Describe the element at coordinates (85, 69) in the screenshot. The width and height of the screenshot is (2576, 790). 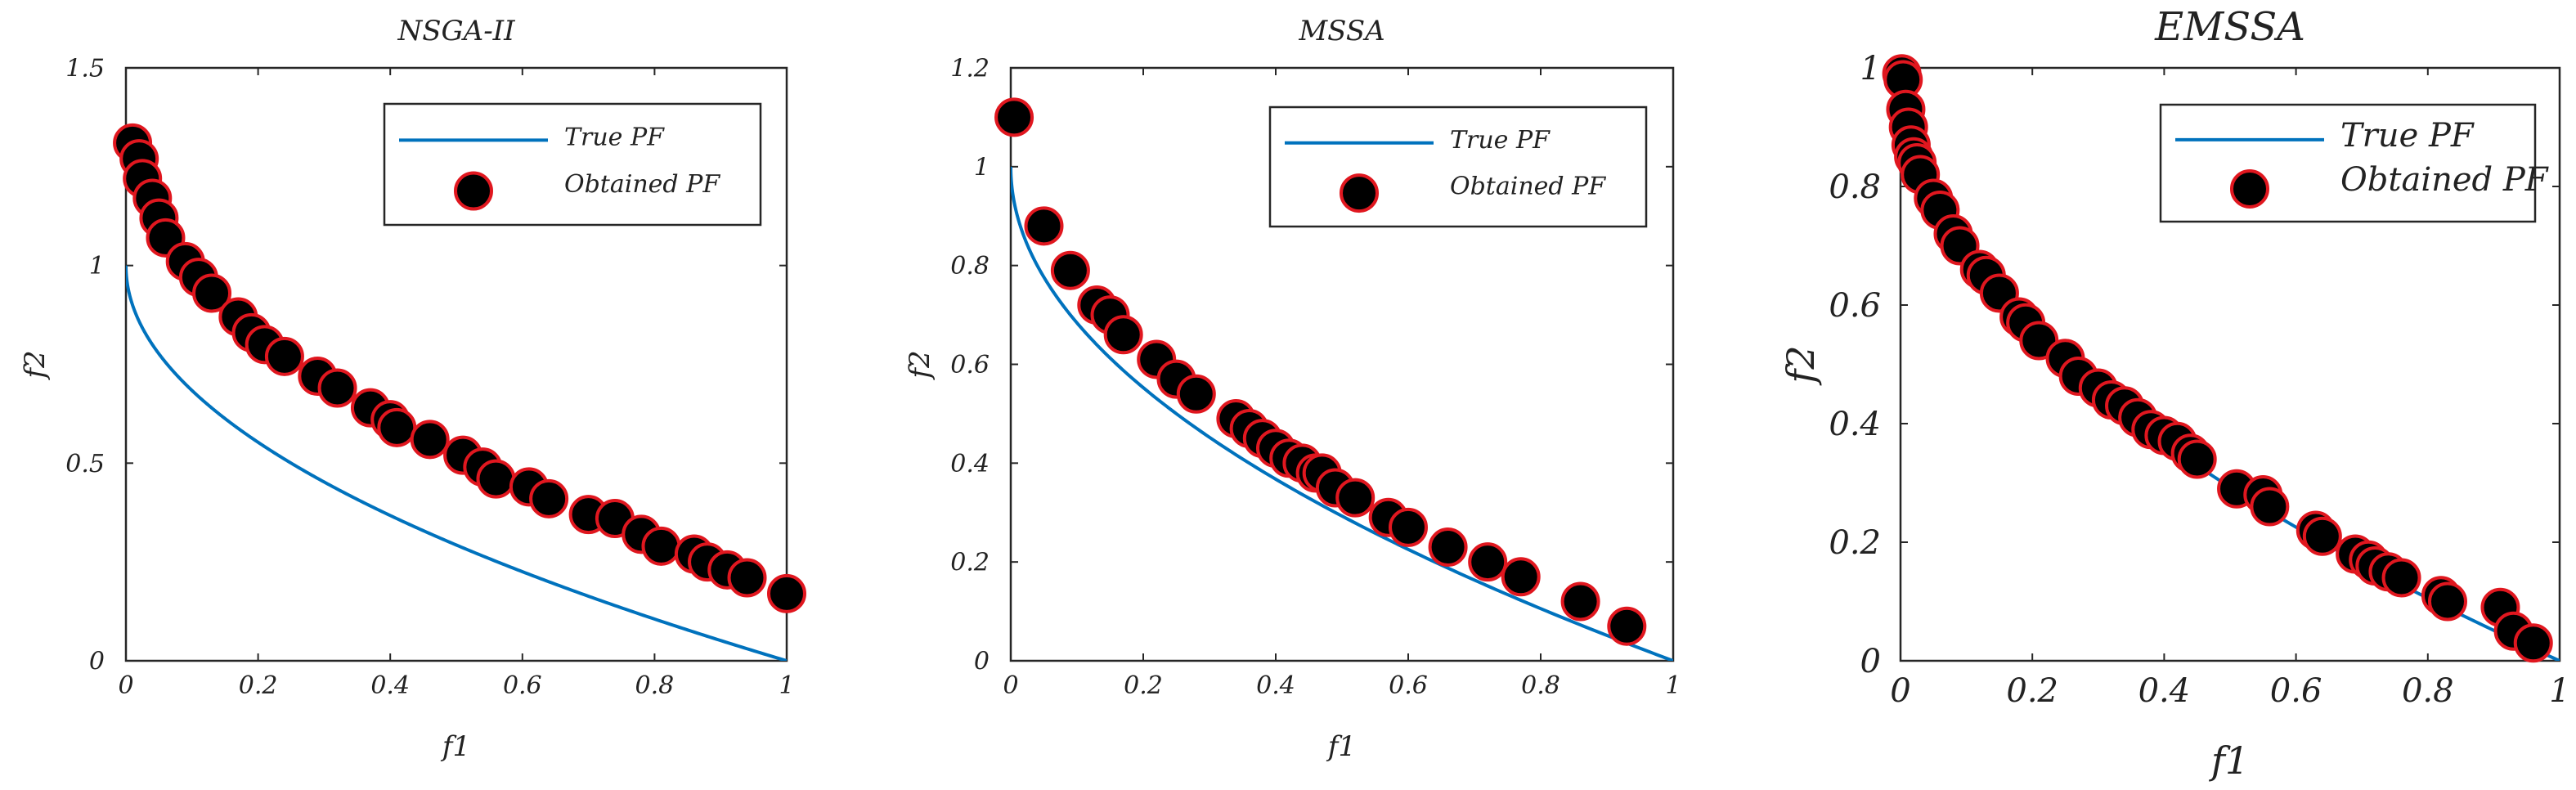
I see `y-tick-label: 1.5` at that location.